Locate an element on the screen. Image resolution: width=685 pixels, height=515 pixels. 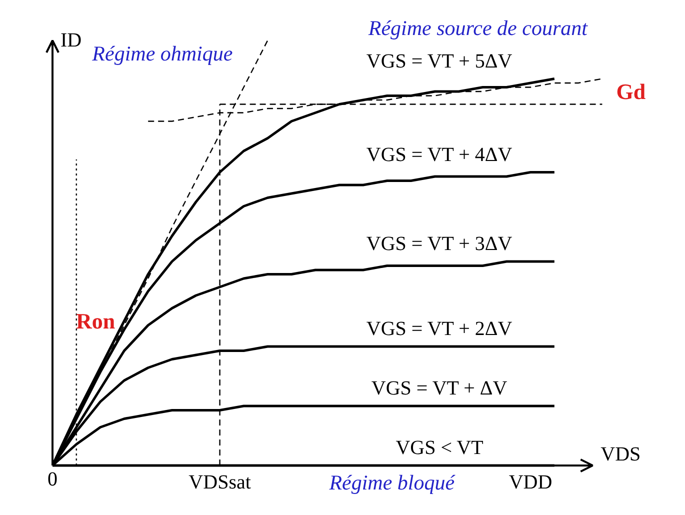
series-label: VGS = VT + 2ΔV is located at coordinates (439, 329).